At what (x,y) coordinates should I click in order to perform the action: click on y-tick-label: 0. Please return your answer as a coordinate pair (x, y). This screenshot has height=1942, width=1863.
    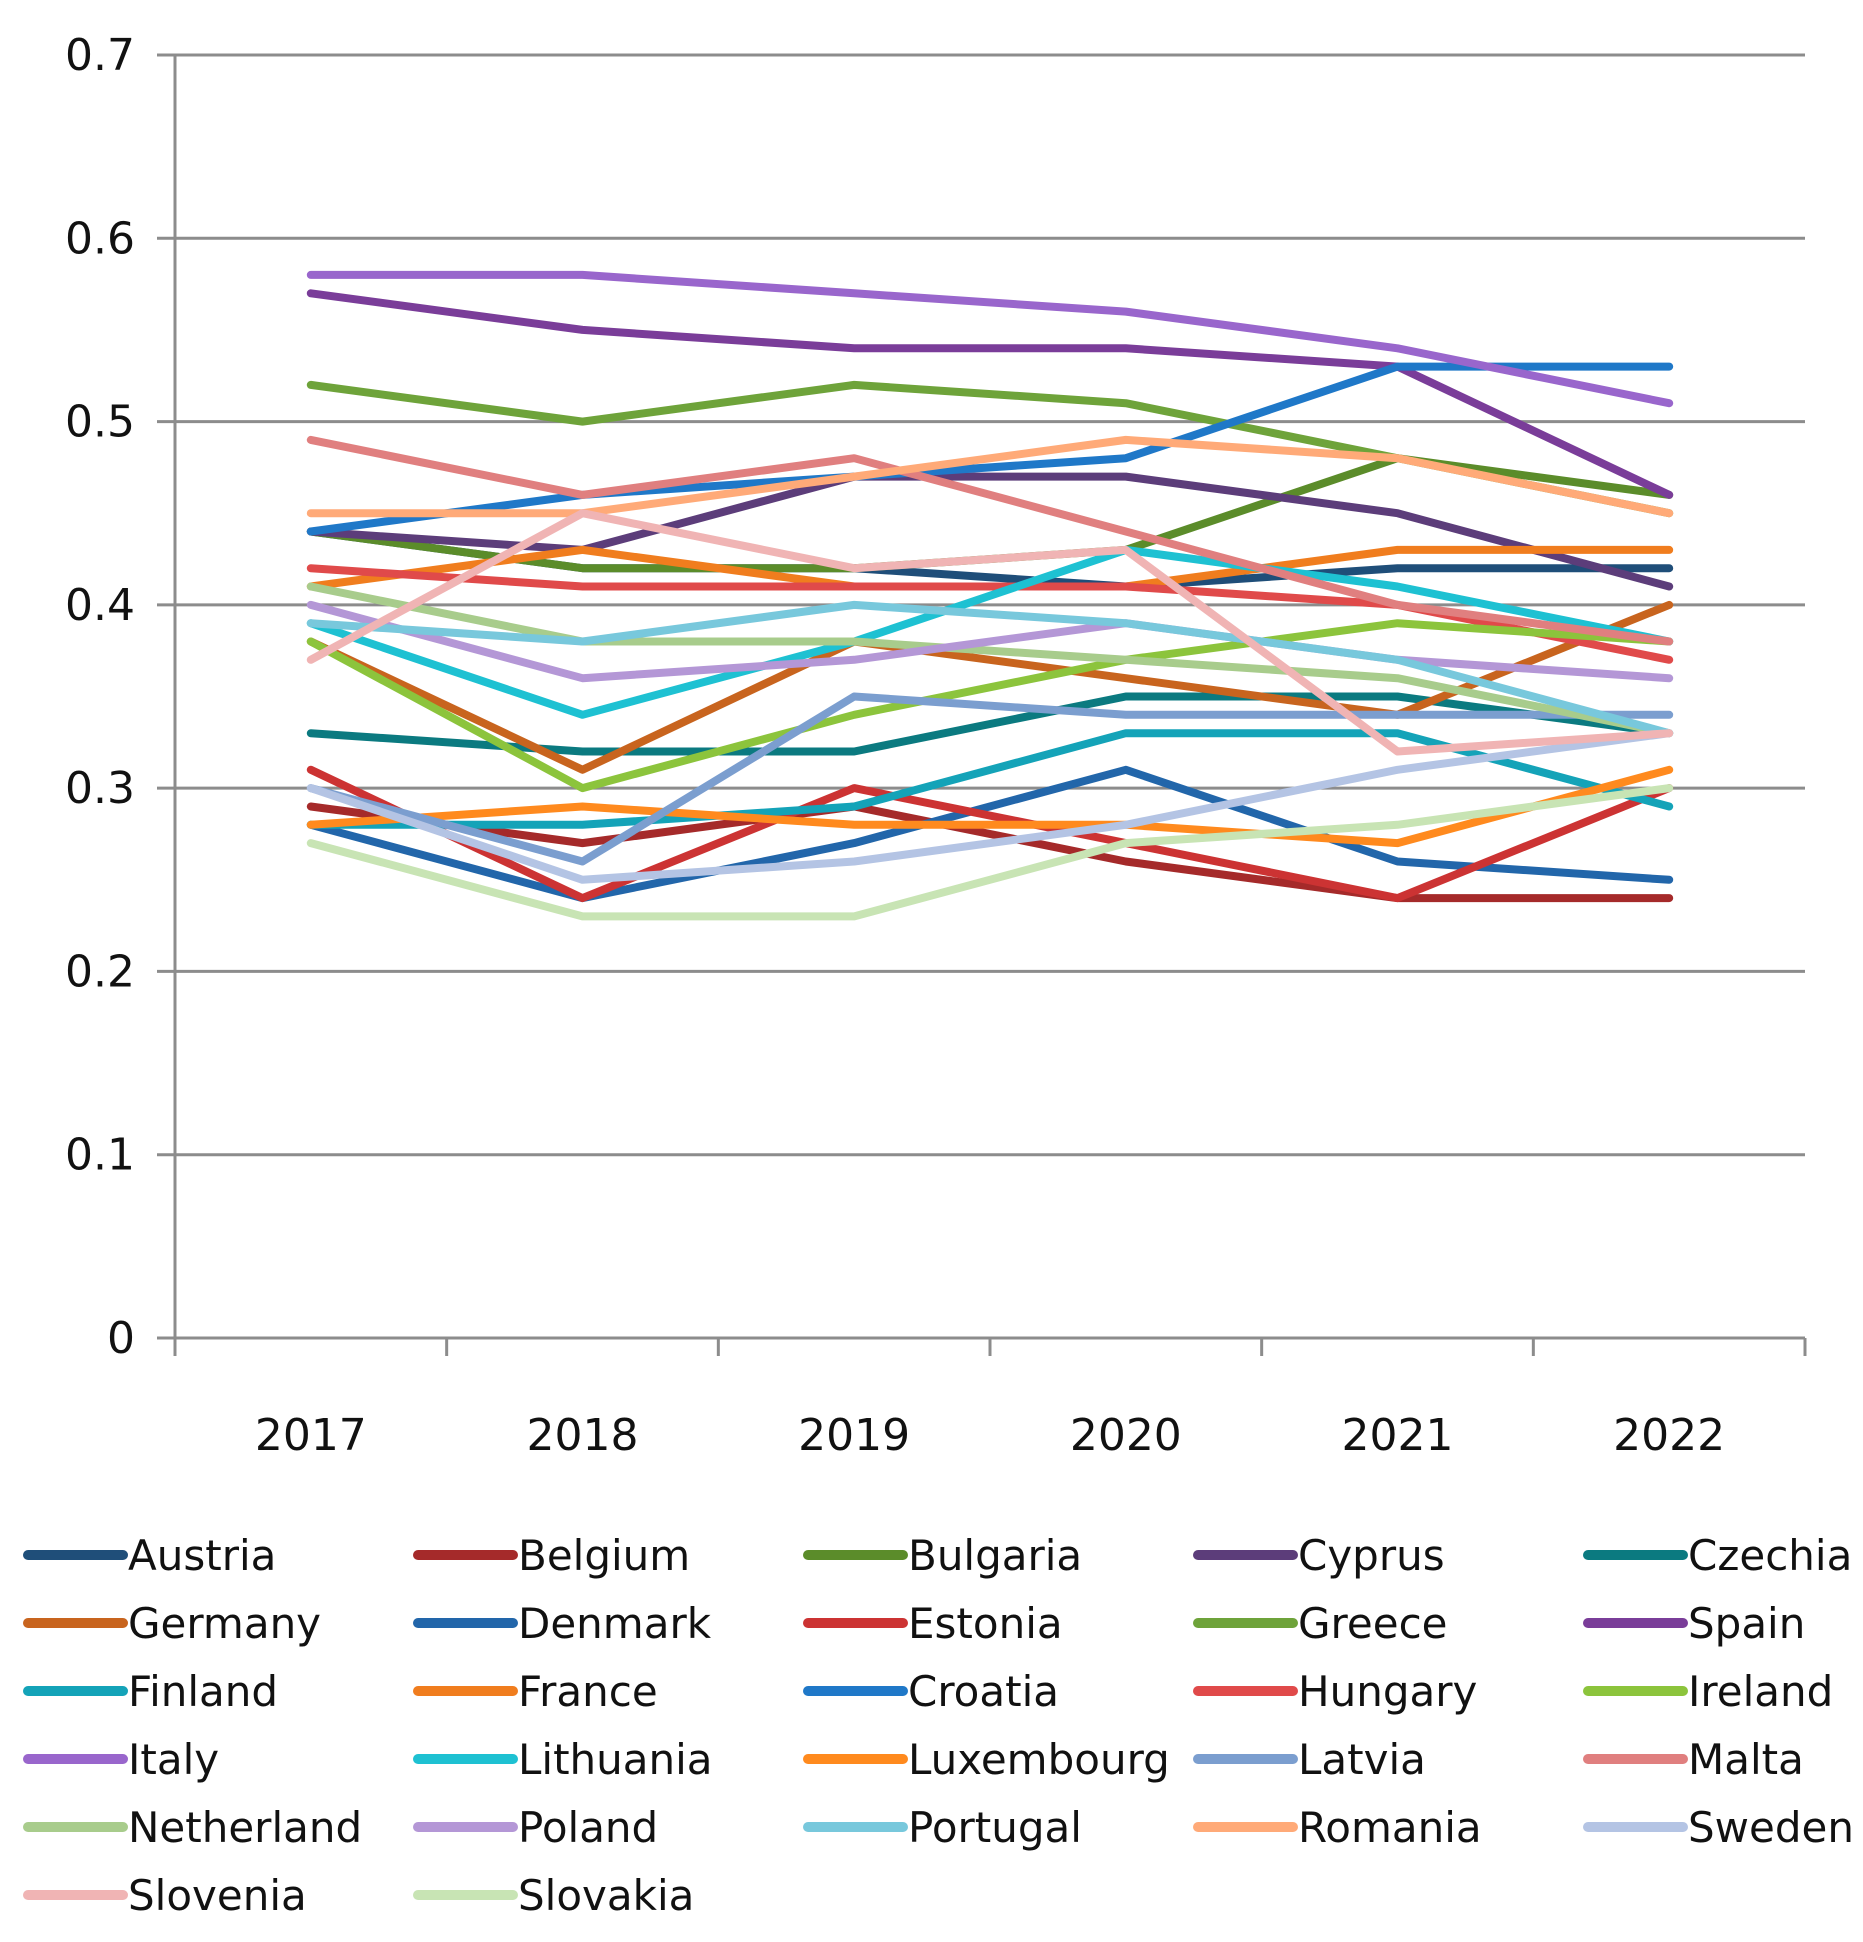
    Looking at the image, I should click on (121, 1338).